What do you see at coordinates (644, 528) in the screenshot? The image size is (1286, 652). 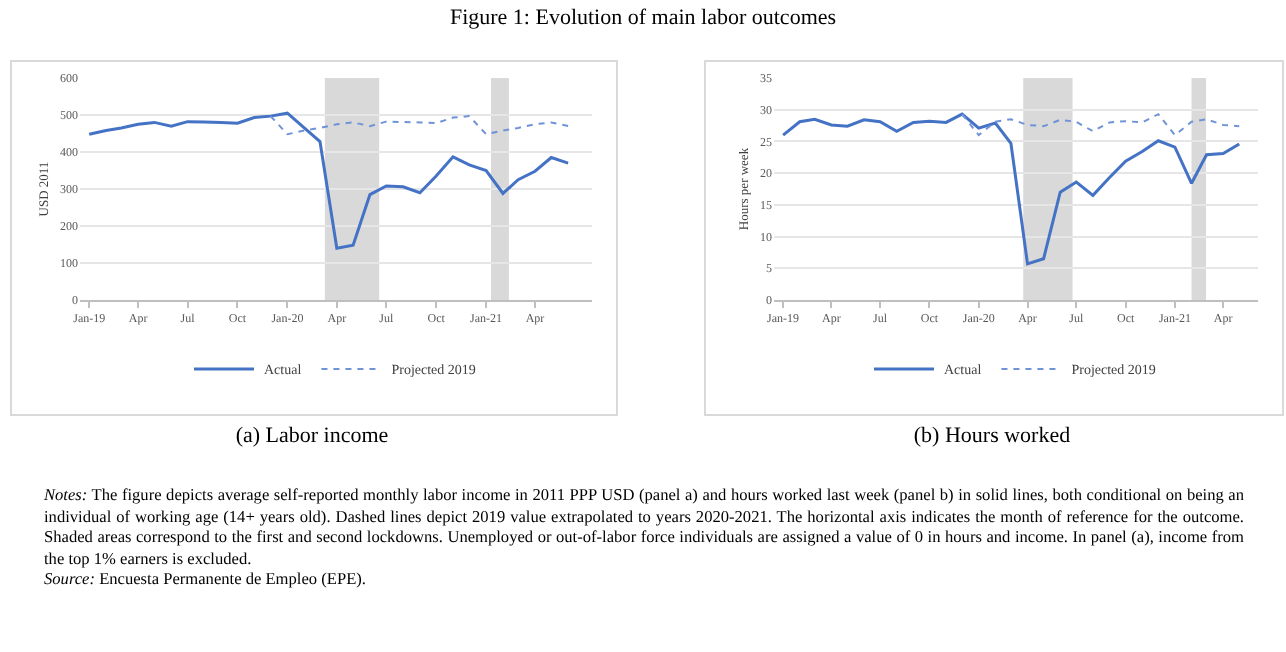 I see `text: Notes: The figure depicts average self-reported monthly labor income in 2011 PPP USD (panel a) and hours worked last week (panel b) in solid lines, both conditional on being an individual of working age (14+ years old). Dashed lines depict 2019 value extrapolated to years 2020-2021. The horizontal axis indicates the month of reference for the outcome. Shaded areas correspond to the first and second lockdowns. Unemployed or out-of-labor force individuals are assigned a value of 0 in hours and income. In panel (a), income from the top 1% earners is excluded.` at bounding box center [644, 528].